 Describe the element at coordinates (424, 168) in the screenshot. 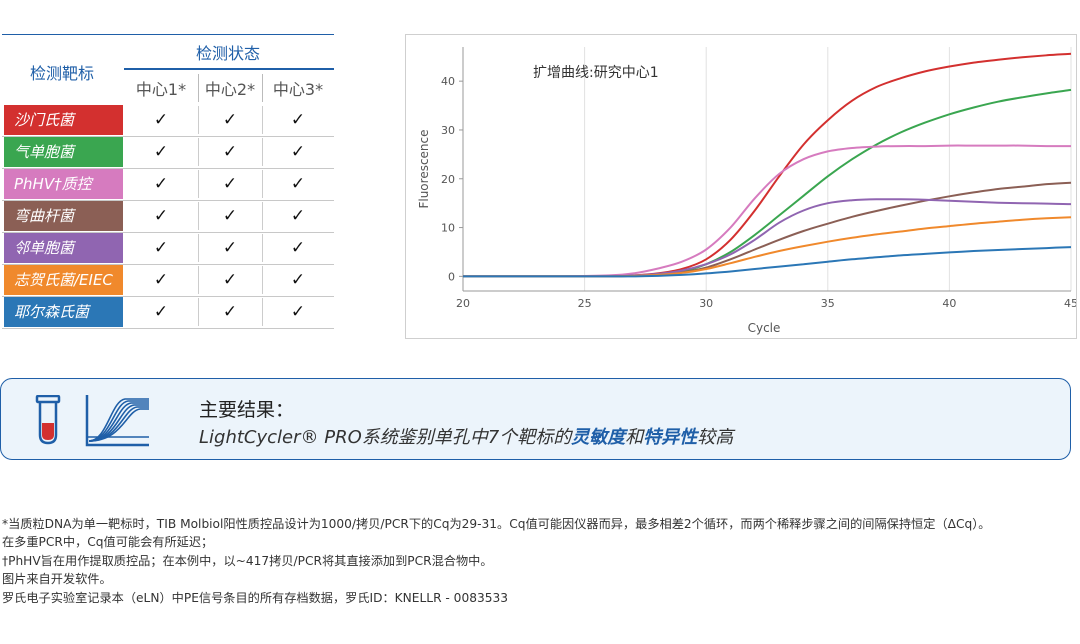

I see `y-axis-label: Fluorescence` at that location.